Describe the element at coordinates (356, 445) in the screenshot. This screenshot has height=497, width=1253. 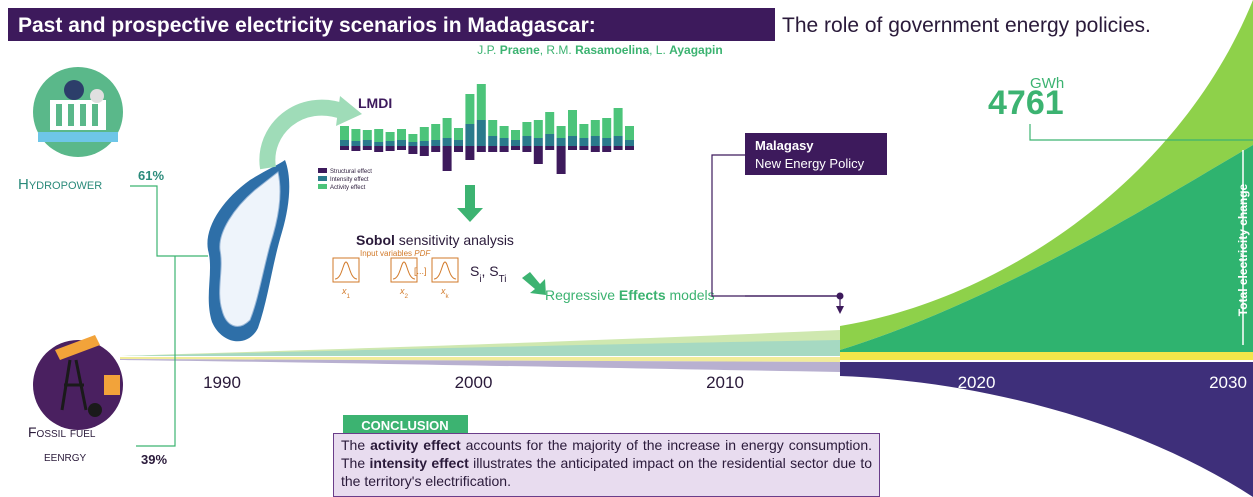
I see `text-run: The` at that location.